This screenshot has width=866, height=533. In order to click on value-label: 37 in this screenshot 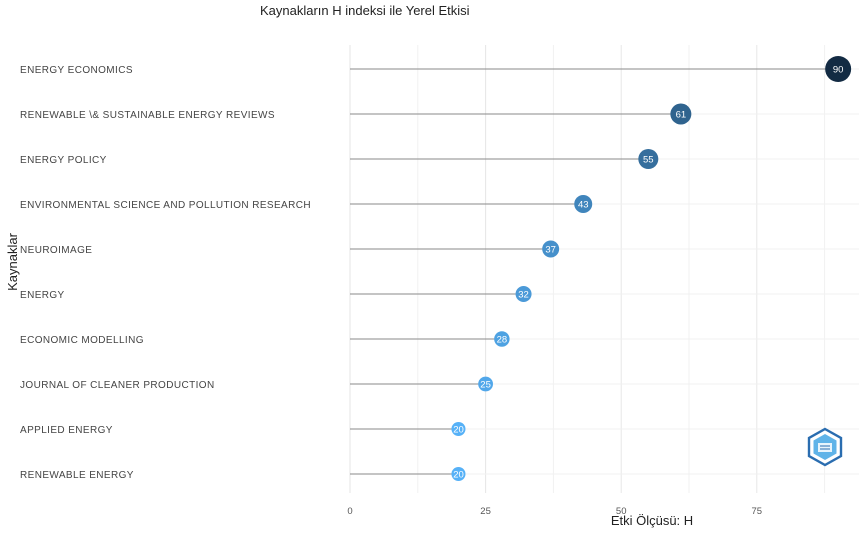, I will do `click(550, 250)`.